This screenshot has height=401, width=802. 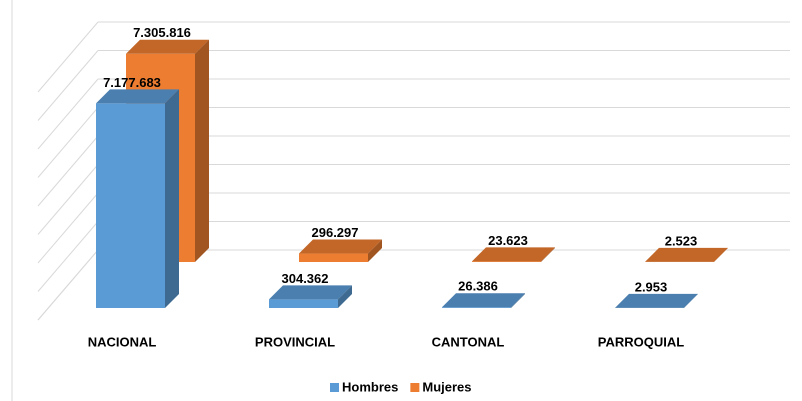 What do you see at coordinates (508, 240) in the screenshot?
I see `value-label: 23.623` at bounding box center [508, 240].